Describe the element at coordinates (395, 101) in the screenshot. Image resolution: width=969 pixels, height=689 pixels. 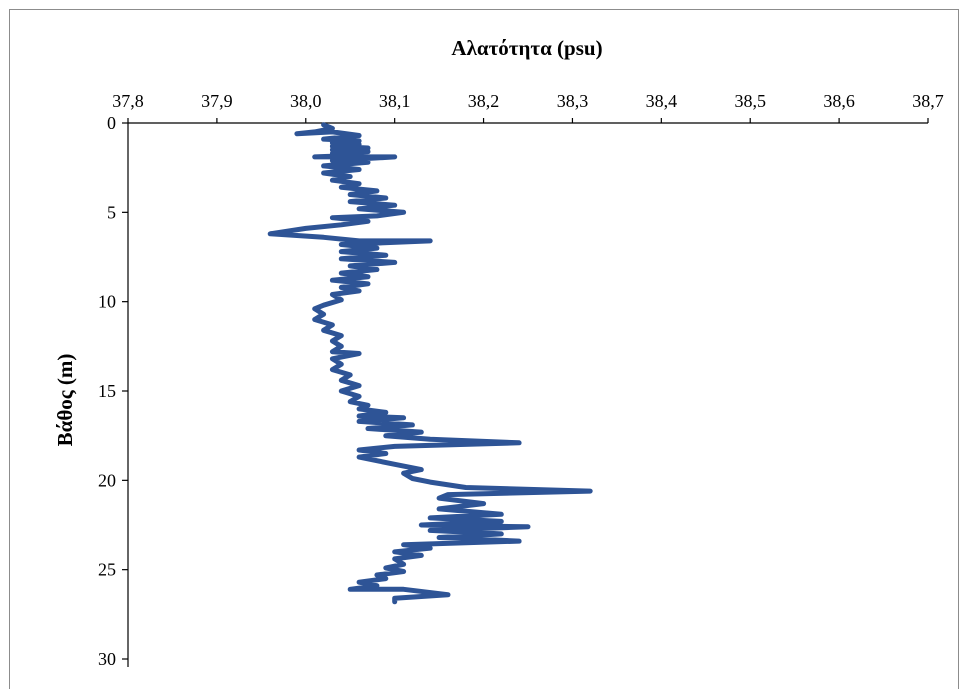
I see `x-tick-label: 38,1` at that location.